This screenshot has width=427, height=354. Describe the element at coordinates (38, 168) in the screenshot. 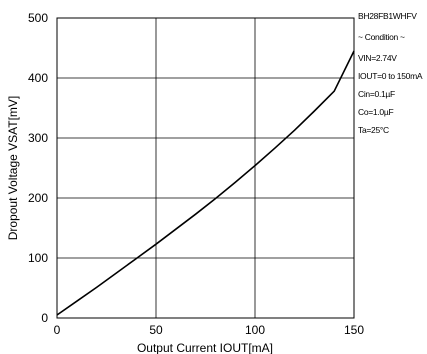

I see `y-tick-labels: 0 100 200 300 400 500` at that location.